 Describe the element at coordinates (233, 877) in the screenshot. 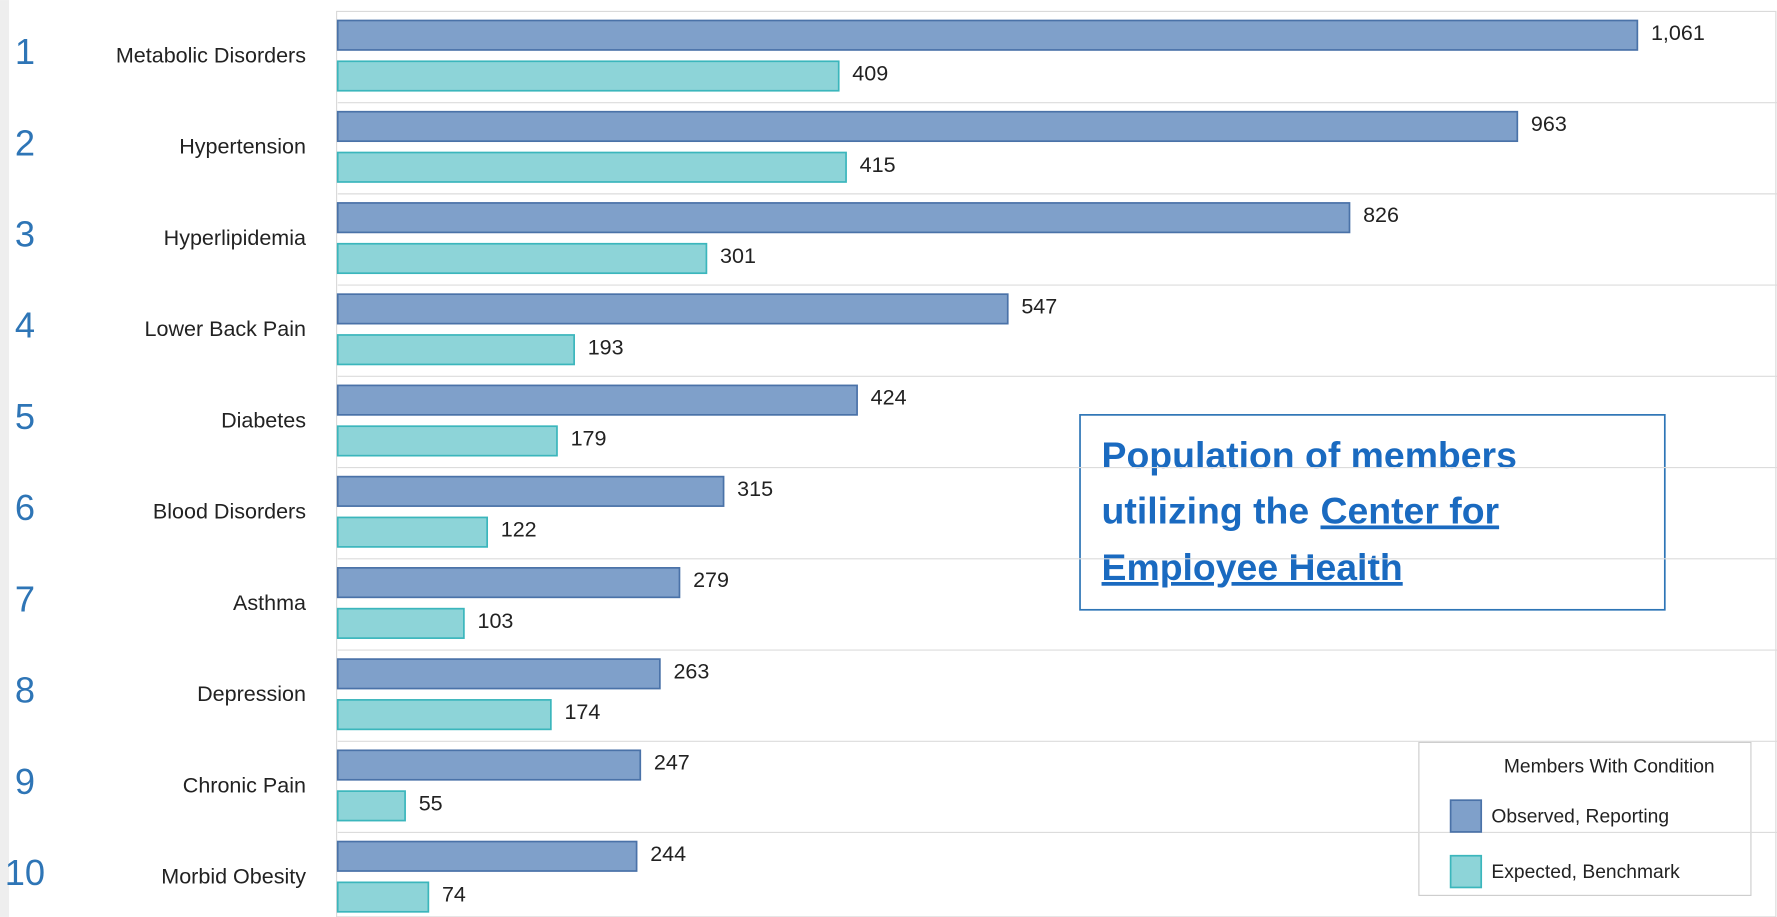

I see `category-label: Morbid Obesity` at that location.